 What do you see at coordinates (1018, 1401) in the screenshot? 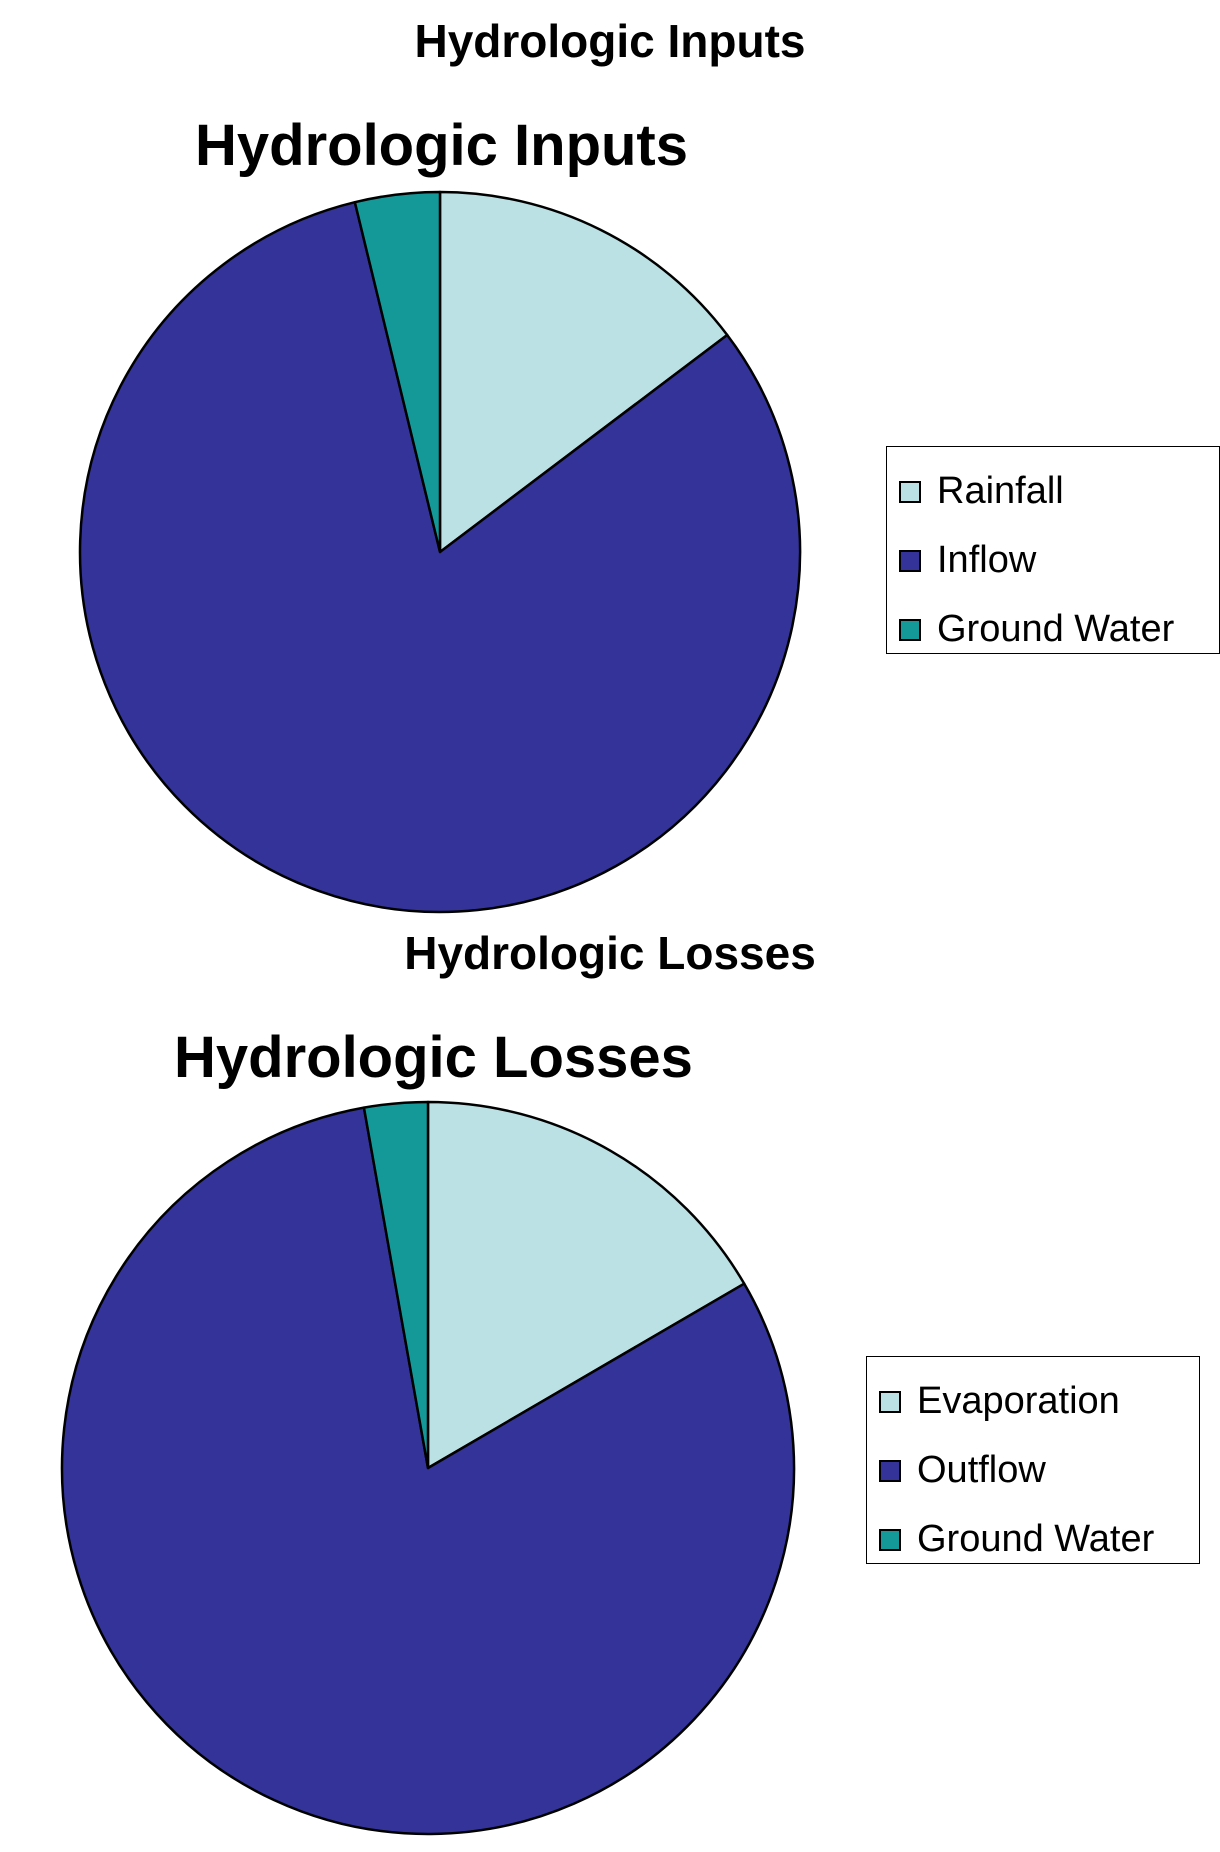
I see `legend-label: Evaporation` at bounding box center [1018, 1401].